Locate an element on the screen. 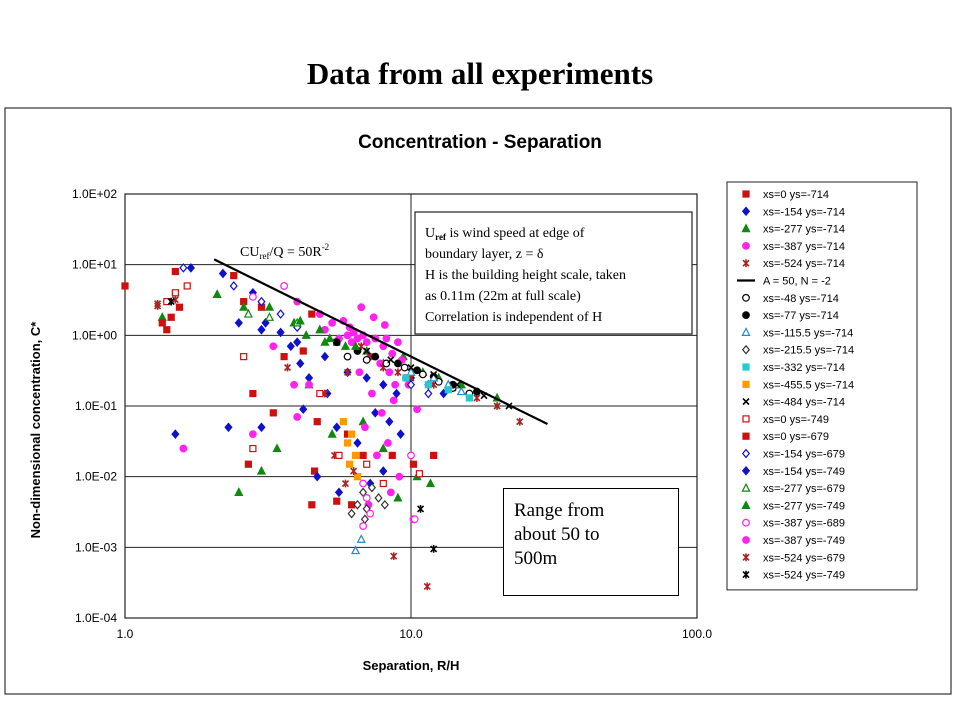 The height and width of the screenshot is (720, 960). legend-label: A = 50, N = -2 is located at coordinates (797, 282).